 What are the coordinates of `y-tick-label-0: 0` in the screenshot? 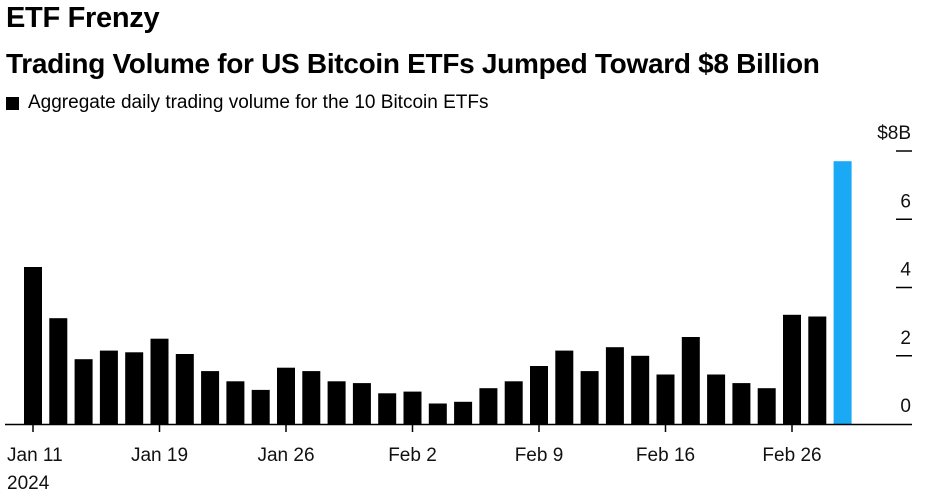 It's located at (905, 406).